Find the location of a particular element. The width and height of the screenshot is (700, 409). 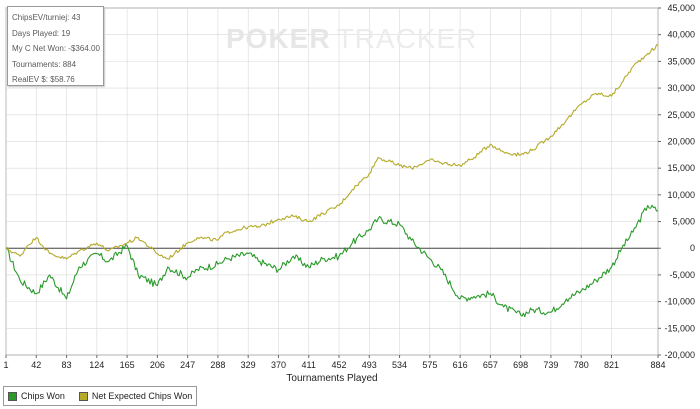

stat-net-won: My C Net Won: -$364.00 is located at coordinates (56, 48).